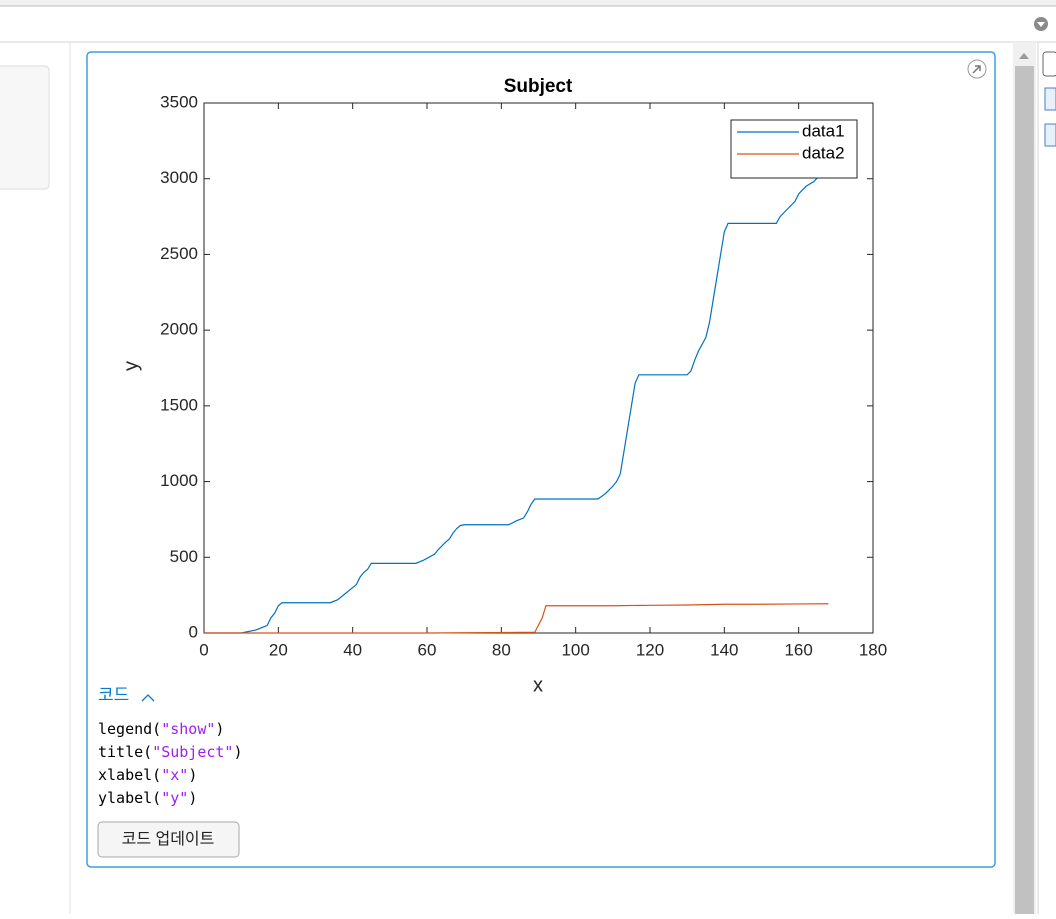  What do you see at coordinates (1024, 490) in the screenshot?
I see `scrollbar-thumb` at bounding box center [1024, 490].